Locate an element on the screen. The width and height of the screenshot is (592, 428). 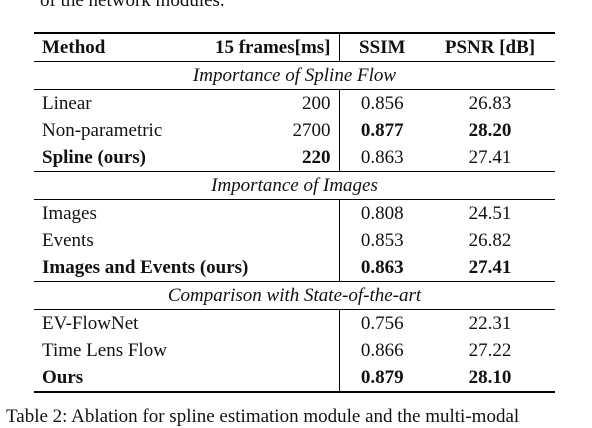
header-method-time: Method 15 frames[ms] is located at coordinates (186, 47).